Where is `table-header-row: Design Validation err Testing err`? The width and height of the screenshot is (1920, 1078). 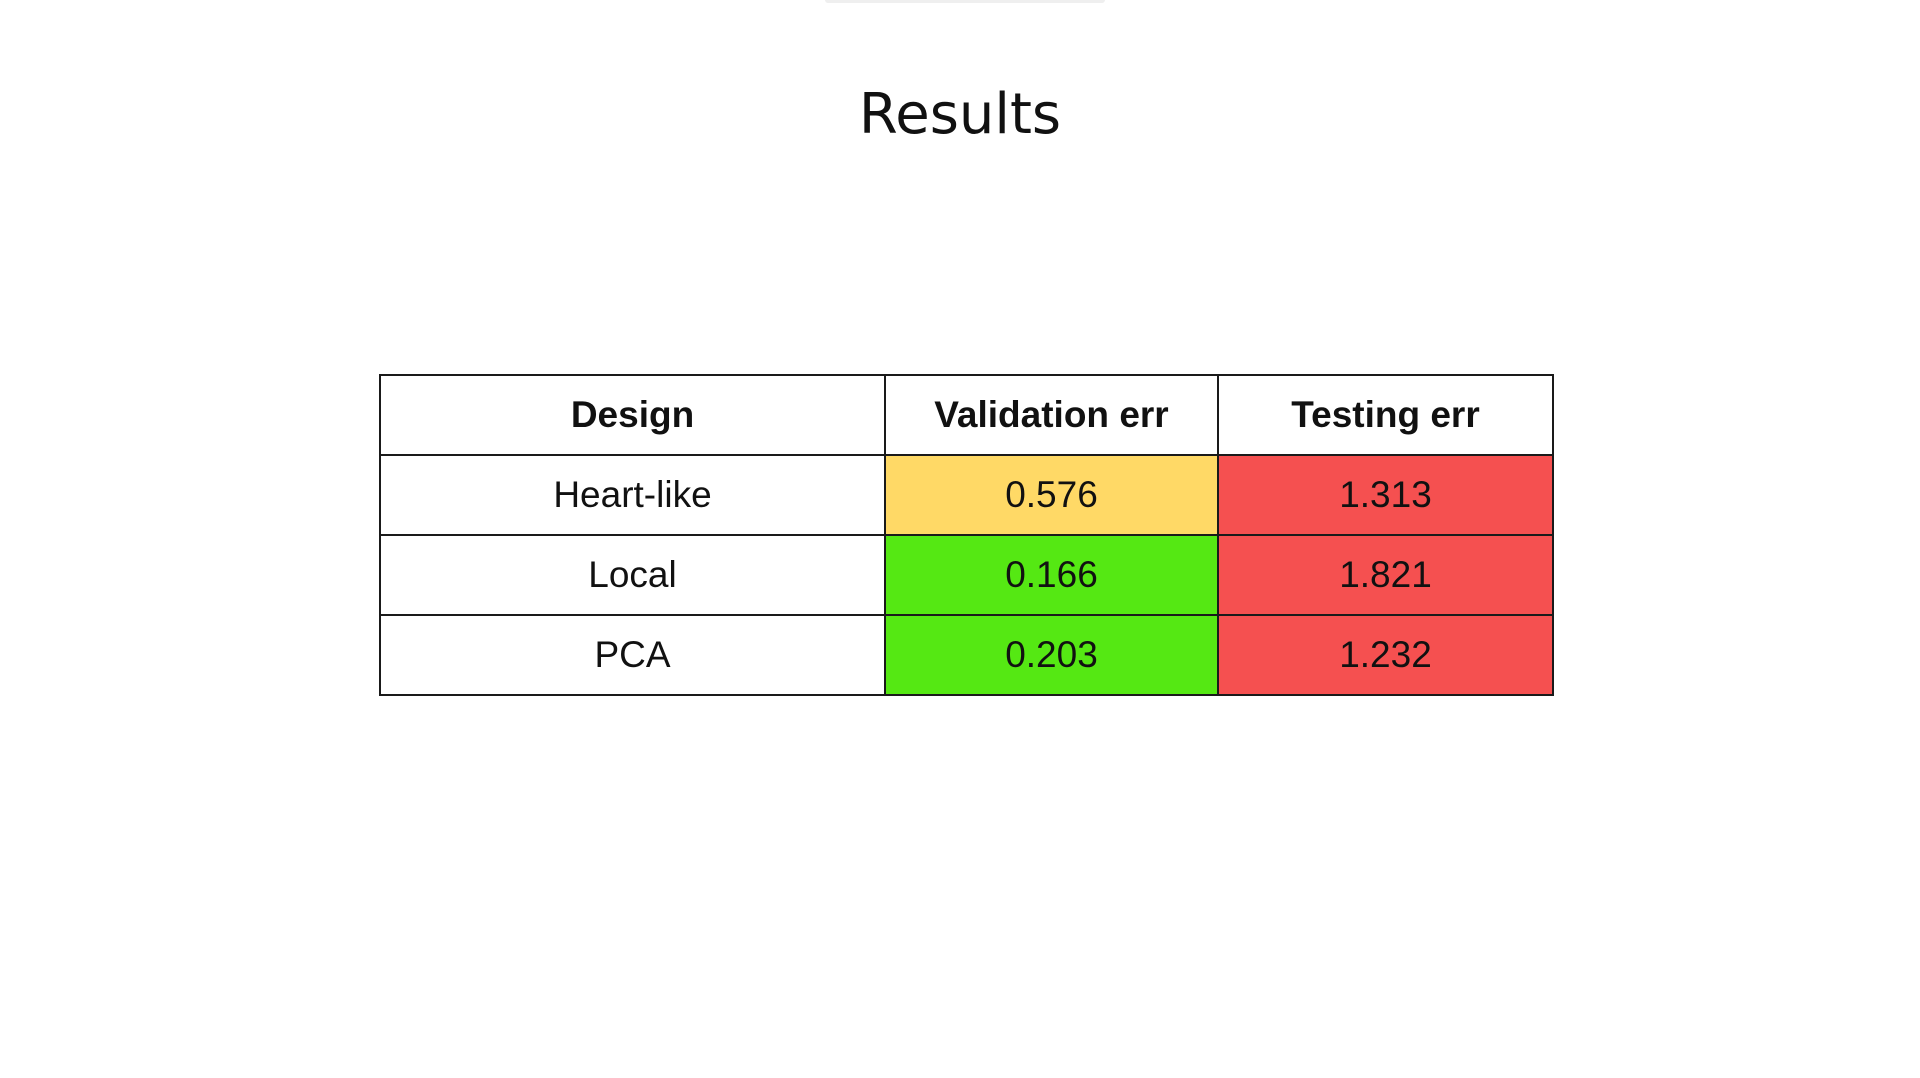 table-header-row: Design Validation err Testing err is located at coordinates (966, 415).